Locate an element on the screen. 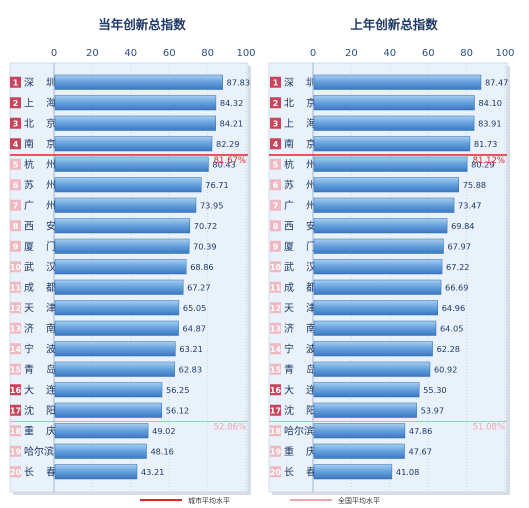 This screenshot has width=529, height=508. bar-value-label: 70.72 is located at coordinates (205, 226).